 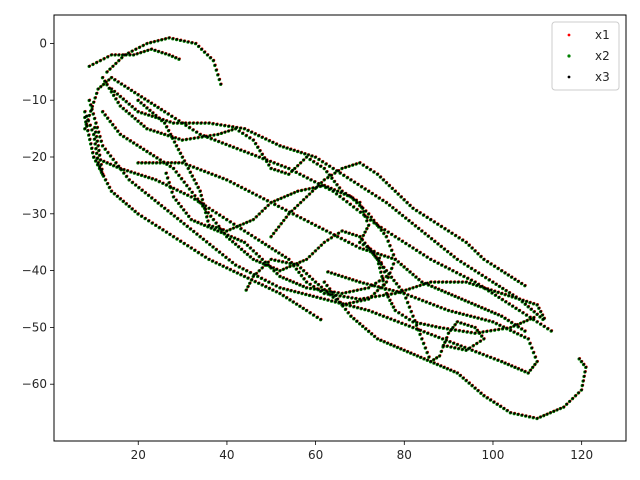 I want to click on legend-box, so click(x=585, y=56).